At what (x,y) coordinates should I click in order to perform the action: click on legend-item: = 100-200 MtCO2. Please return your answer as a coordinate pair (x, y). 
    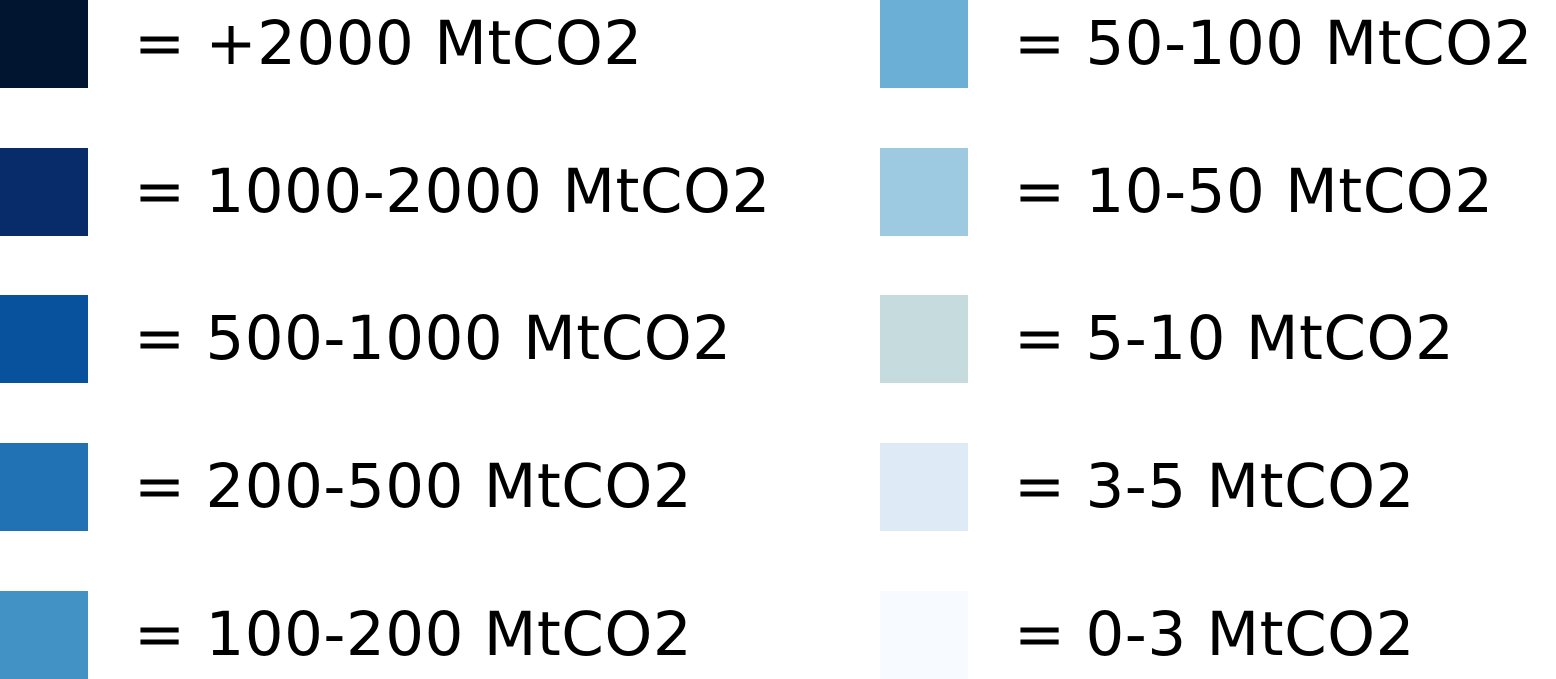
    Looking at the image, I should click on (346, 635).